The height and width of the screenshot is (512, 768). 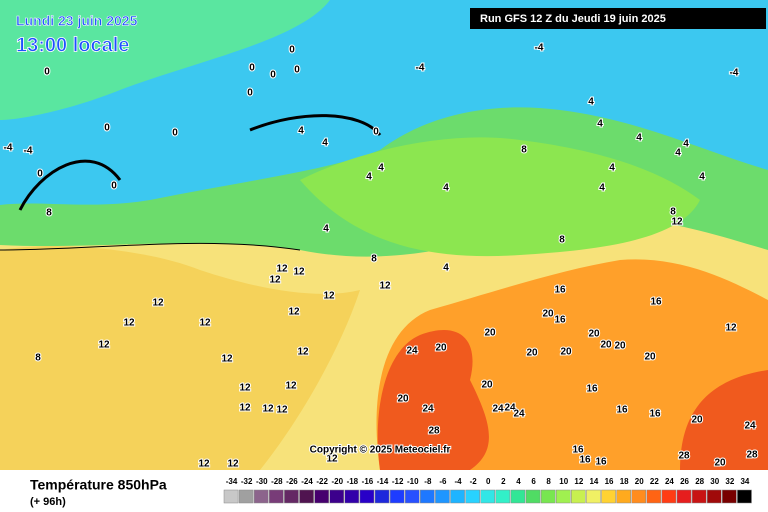 What do you see at coordinates (699, 481) in the screenshot?
I see `scale-label: 28` at bounding box center [699, 481].